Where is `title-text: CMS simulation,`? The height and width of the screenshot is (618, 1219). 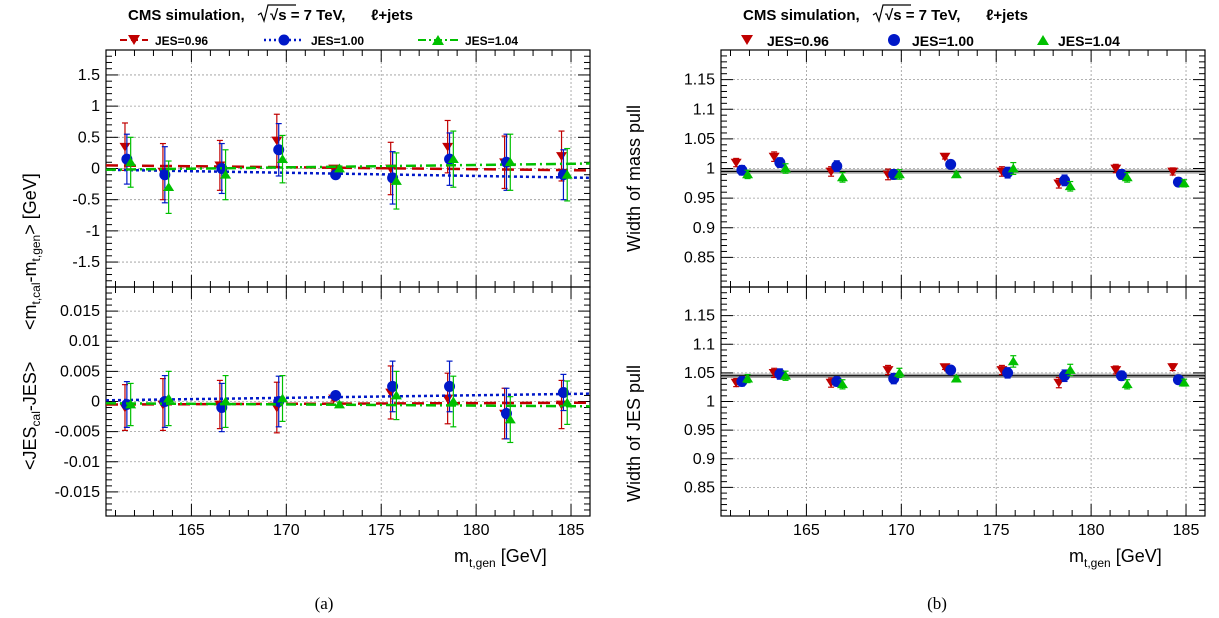 title-text: CMS simulation, is located at coordinates (186, 15).